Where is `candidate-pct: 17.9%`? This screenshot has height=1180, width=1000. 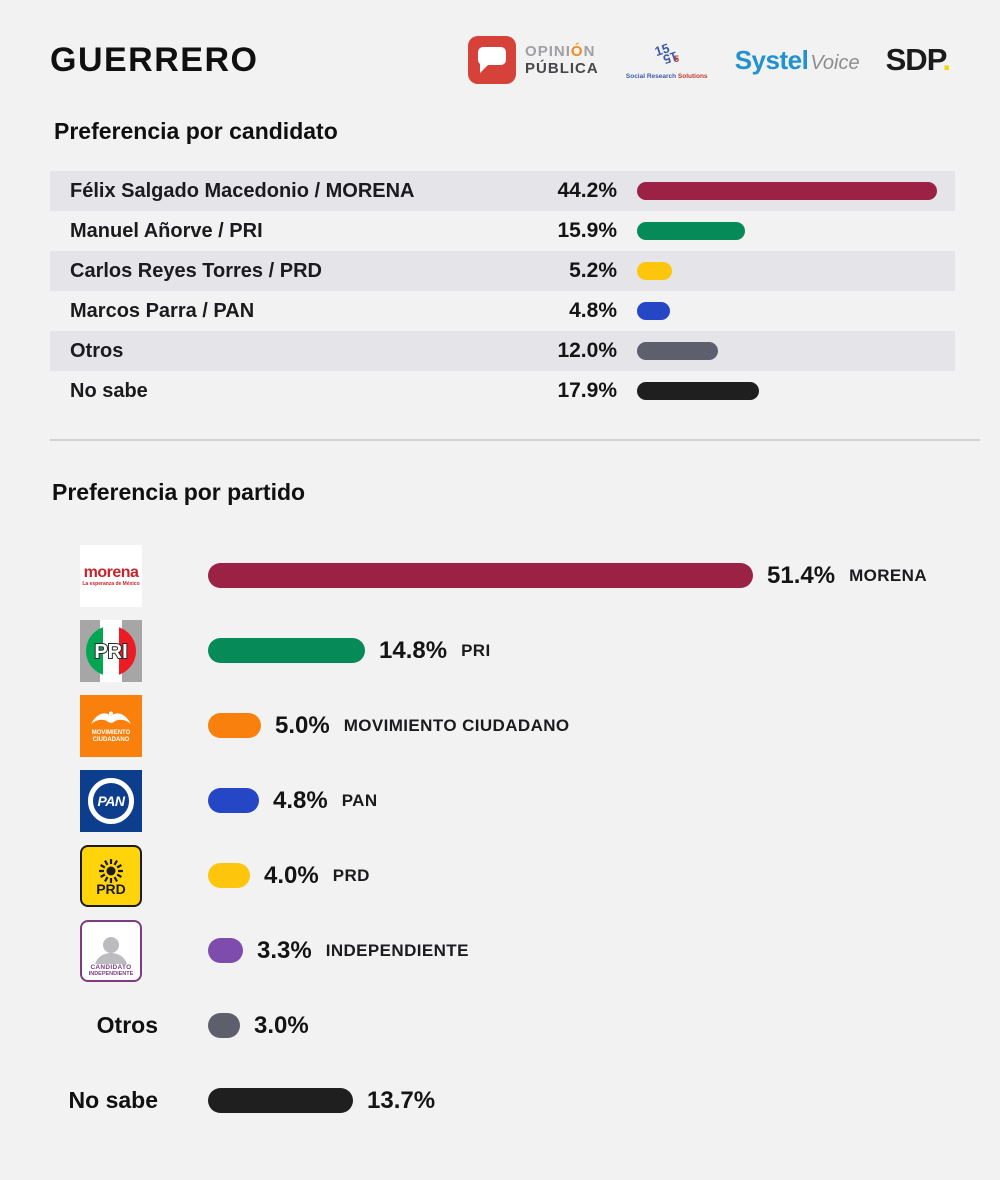 candidate-pct: 17.9% is located at coordinates (587, 390).